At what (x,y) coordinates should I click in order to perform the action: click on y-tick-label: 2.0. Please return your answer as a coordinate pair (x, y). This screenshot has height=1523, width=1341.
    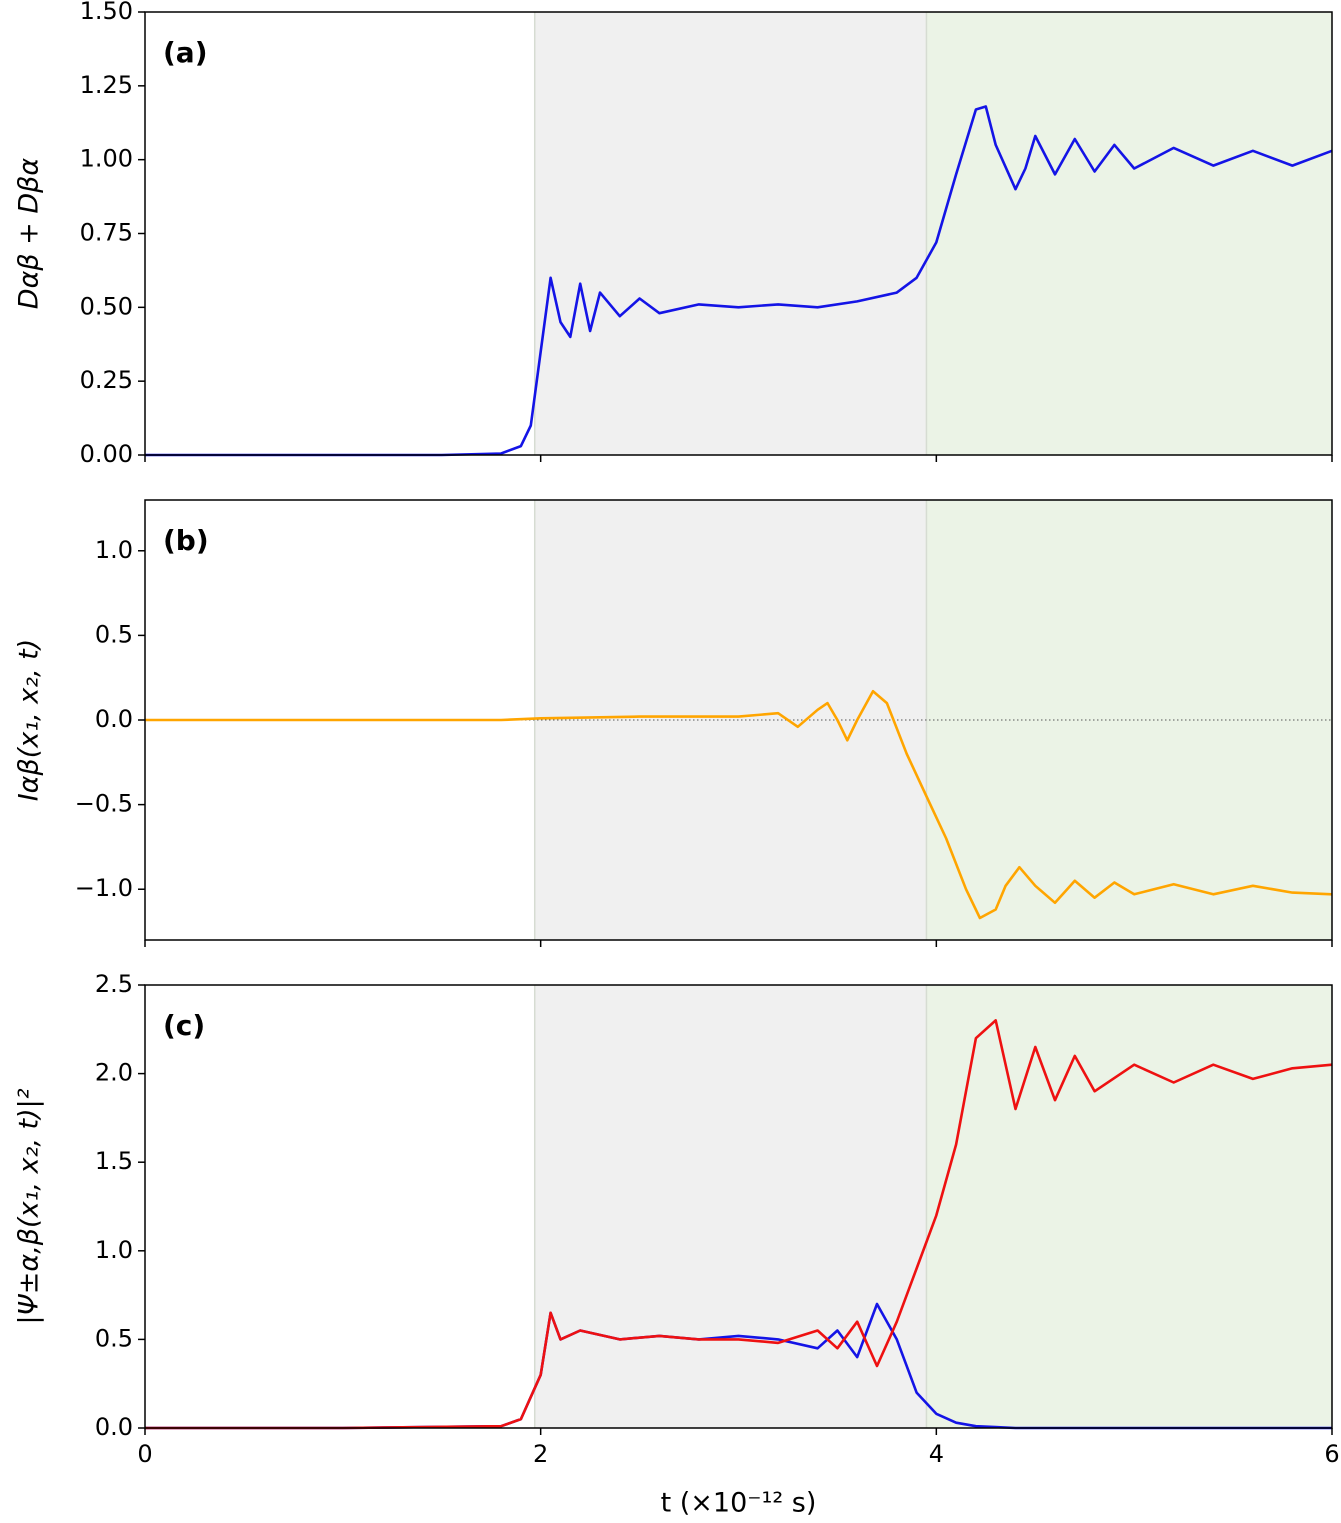
    Looking at the image, I should click on (114, 1073).